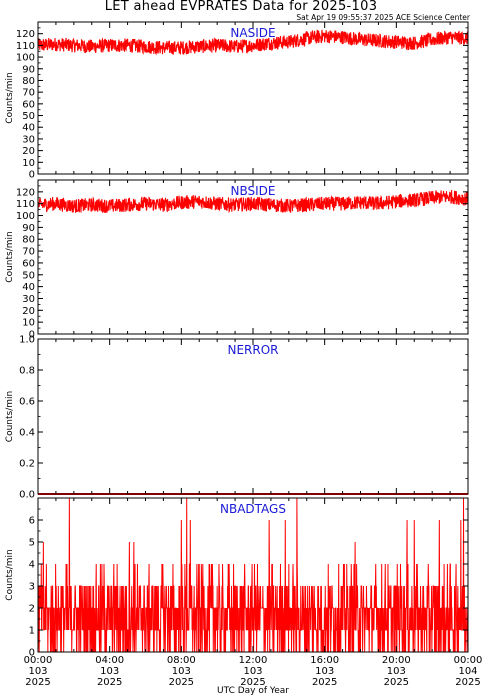 The image size is (482, 700). I want to click on y-tick-label: 5, so click(32, 543).